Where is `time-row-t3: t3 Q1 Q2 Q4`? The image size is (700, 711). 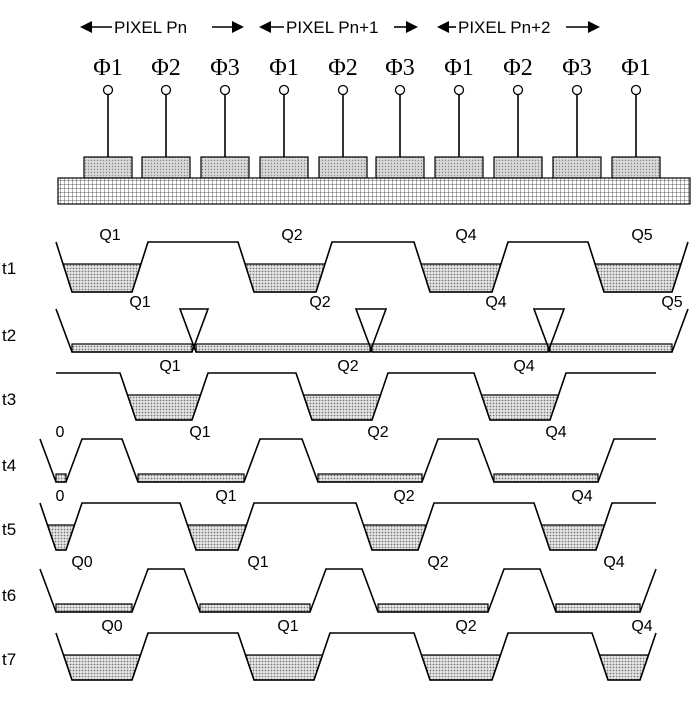
time-row-t3: t3 Q1 Q2 Q4 is located at coordinates (329, 389).